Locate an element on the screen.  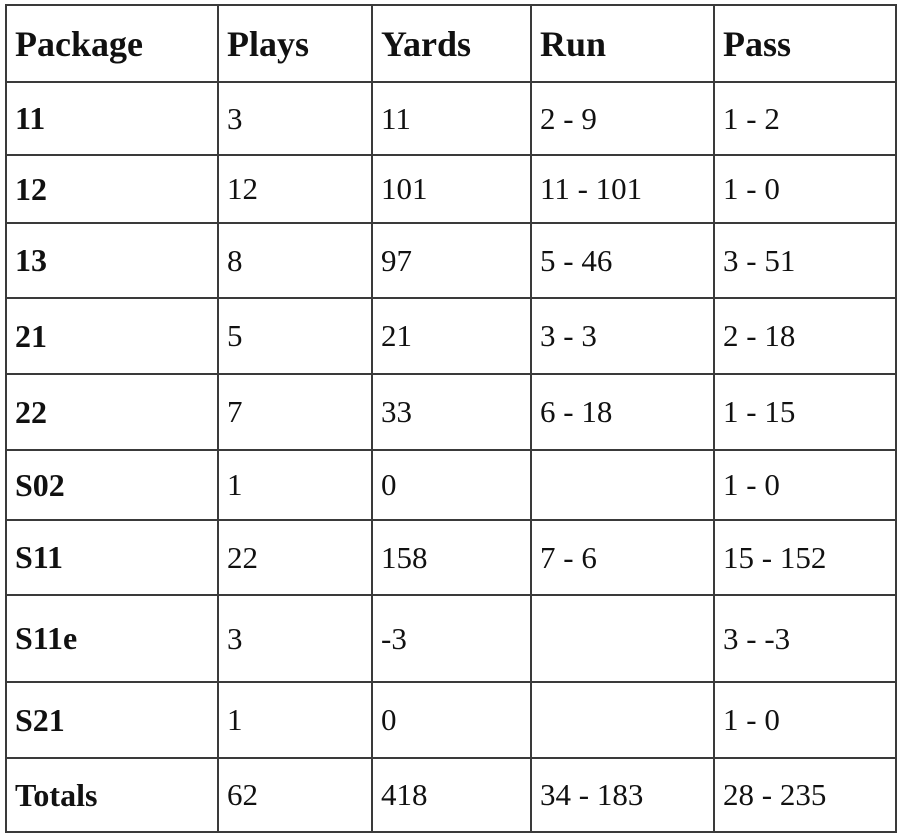
table-row: Totals 62 418 34 - 183 28 - 235 is located at coordinates (451, 795).